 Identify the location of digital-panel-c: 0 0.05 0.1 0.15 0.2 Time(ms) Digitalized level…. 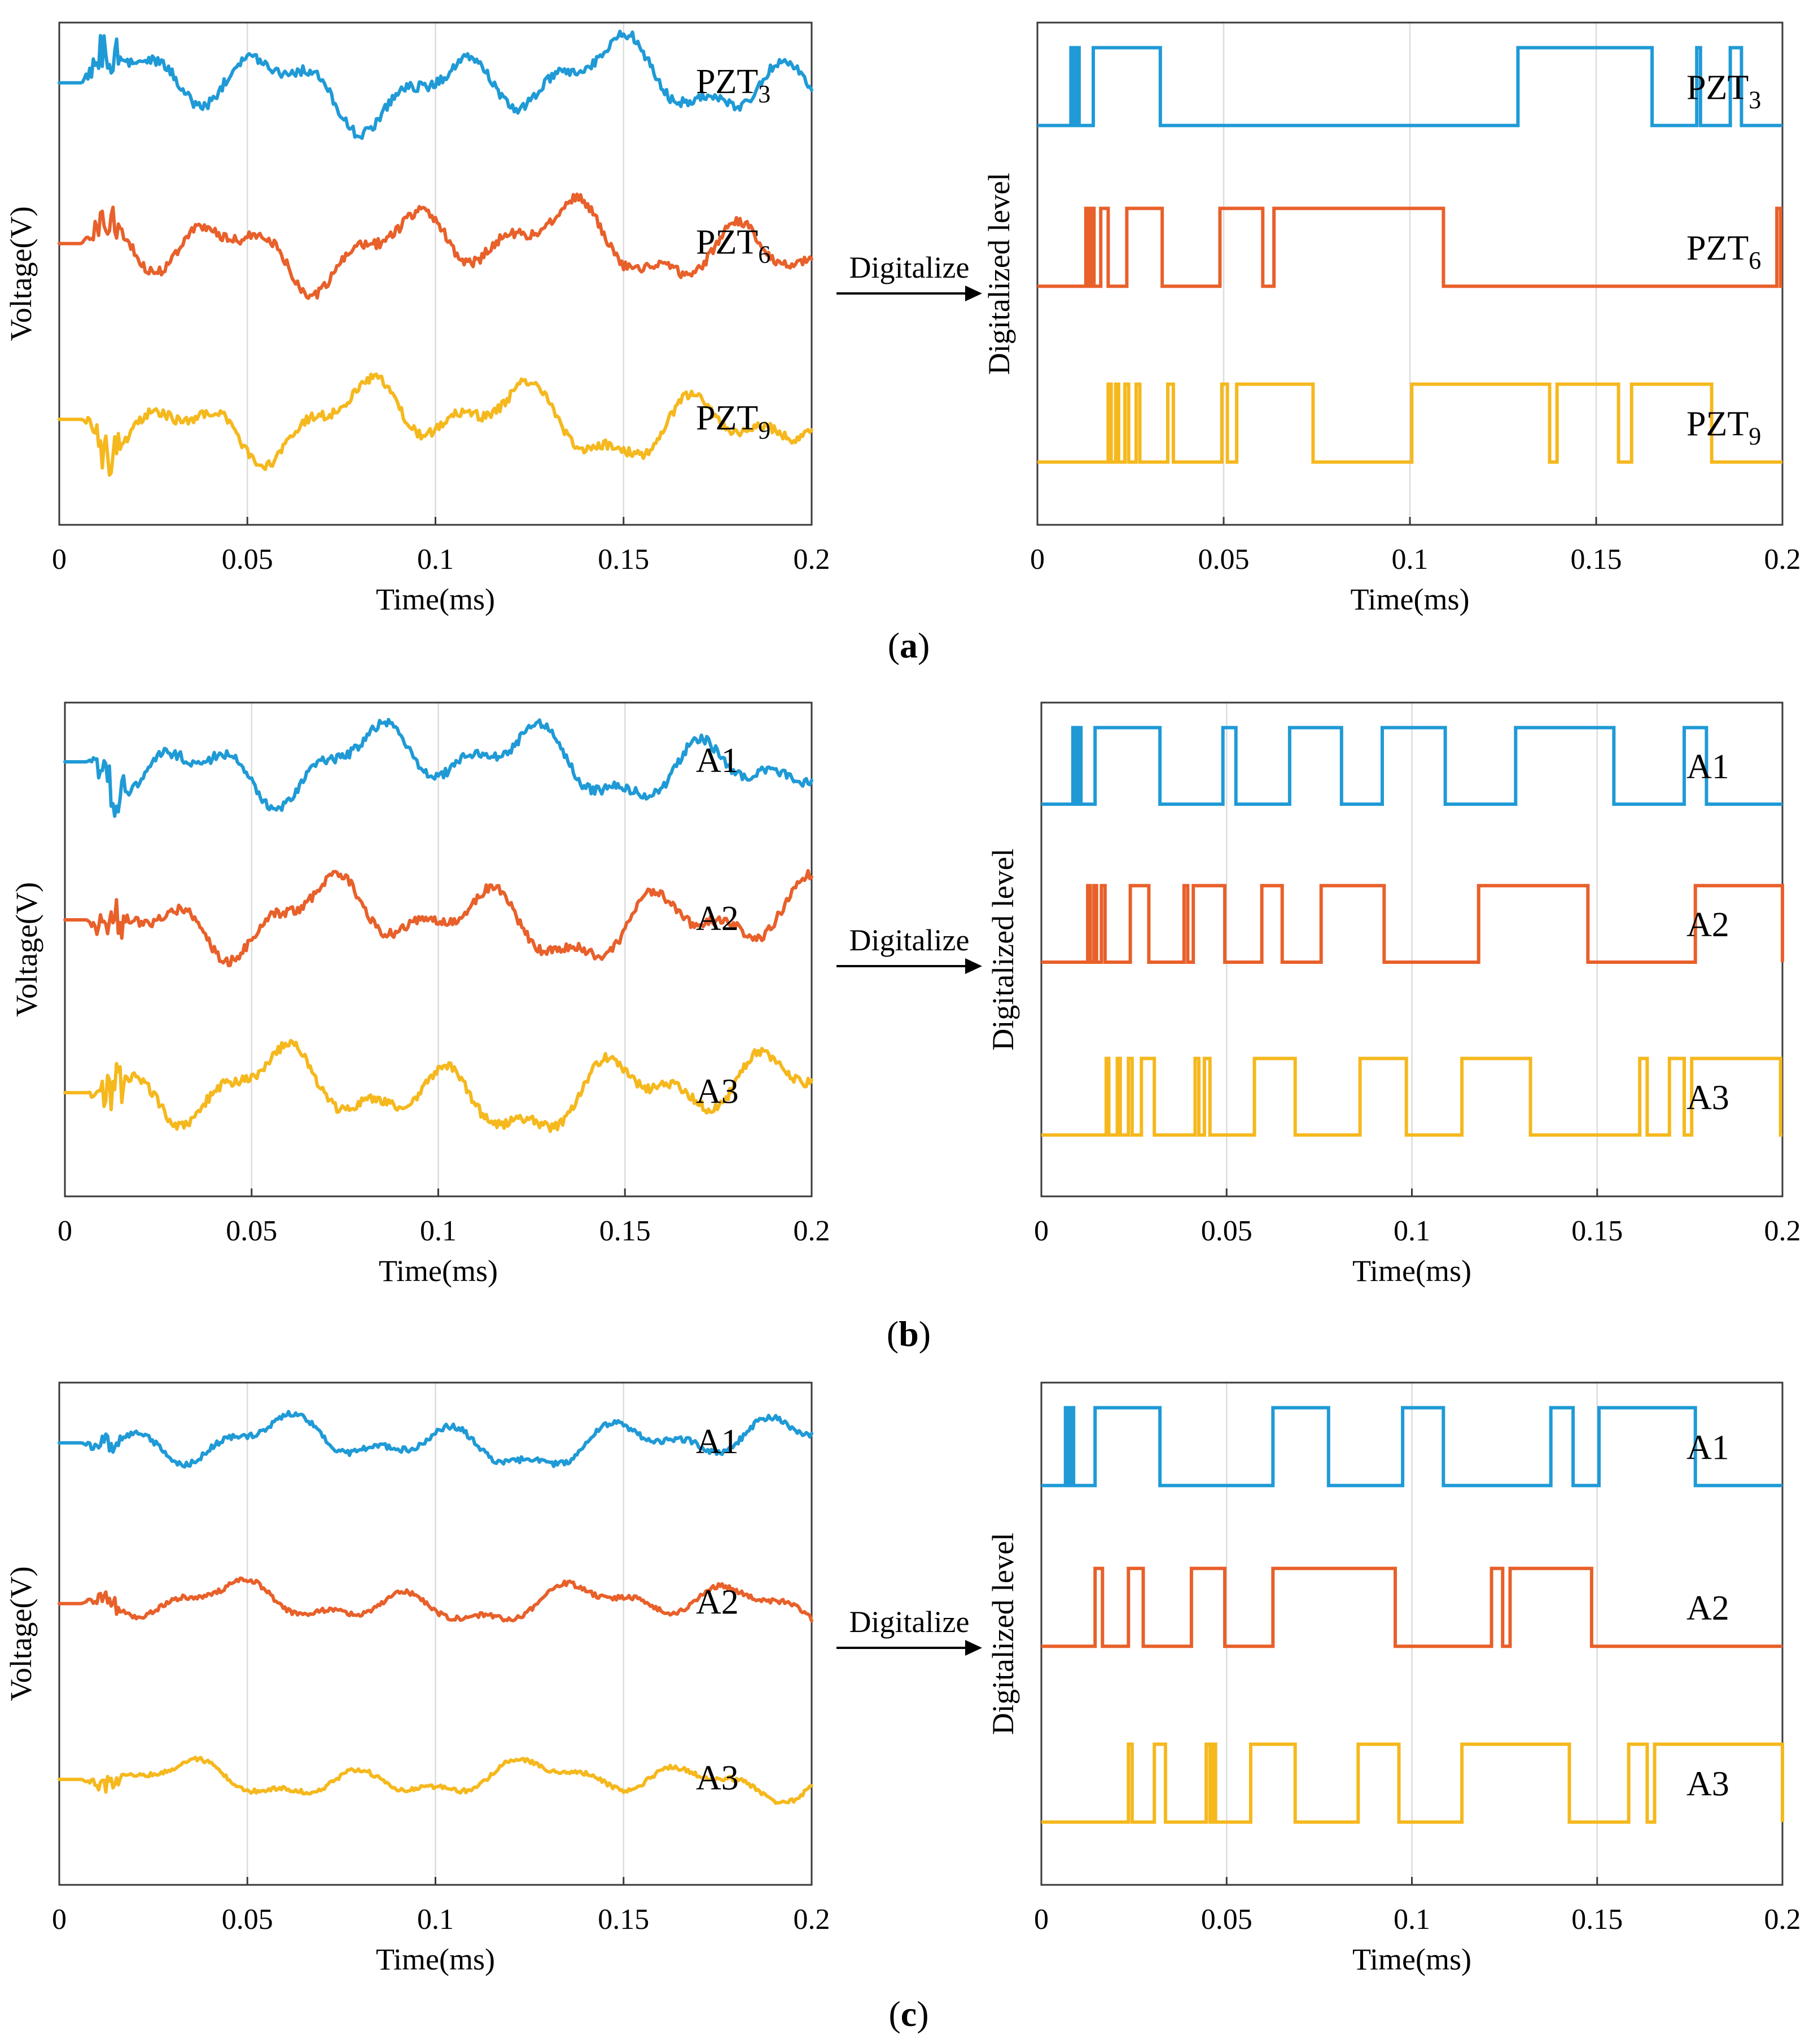
(1393, 1678).